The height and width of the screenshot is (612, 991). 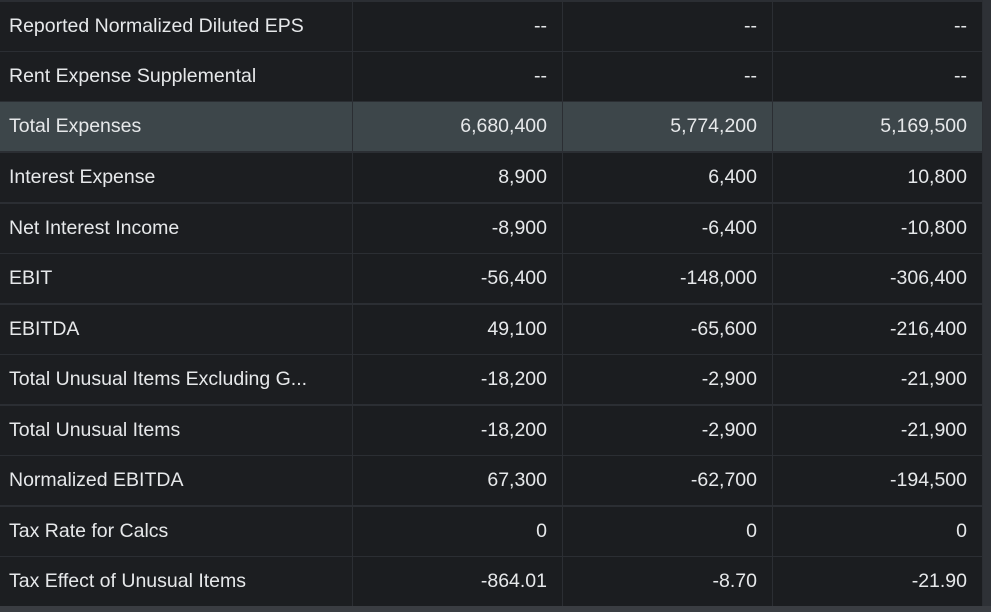 What do you see at coordinates (495, 609) in the screenshot?
I see `horizontal-scrollbar` at bounding box center [495, 609].